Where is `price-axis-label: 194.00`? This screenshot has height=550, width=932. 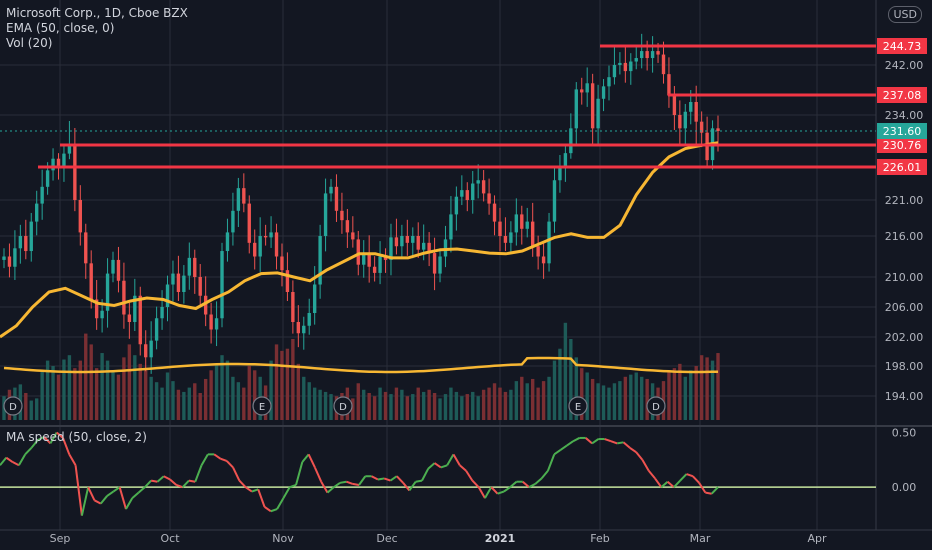
price-axis-label: 194.00 is located at coordinates (904, 396).